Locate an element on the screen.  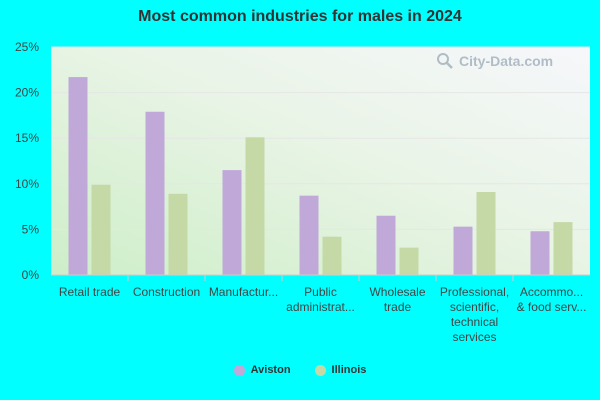
x-tick-label: Wholesale trade is located at coordinates (397, 299).